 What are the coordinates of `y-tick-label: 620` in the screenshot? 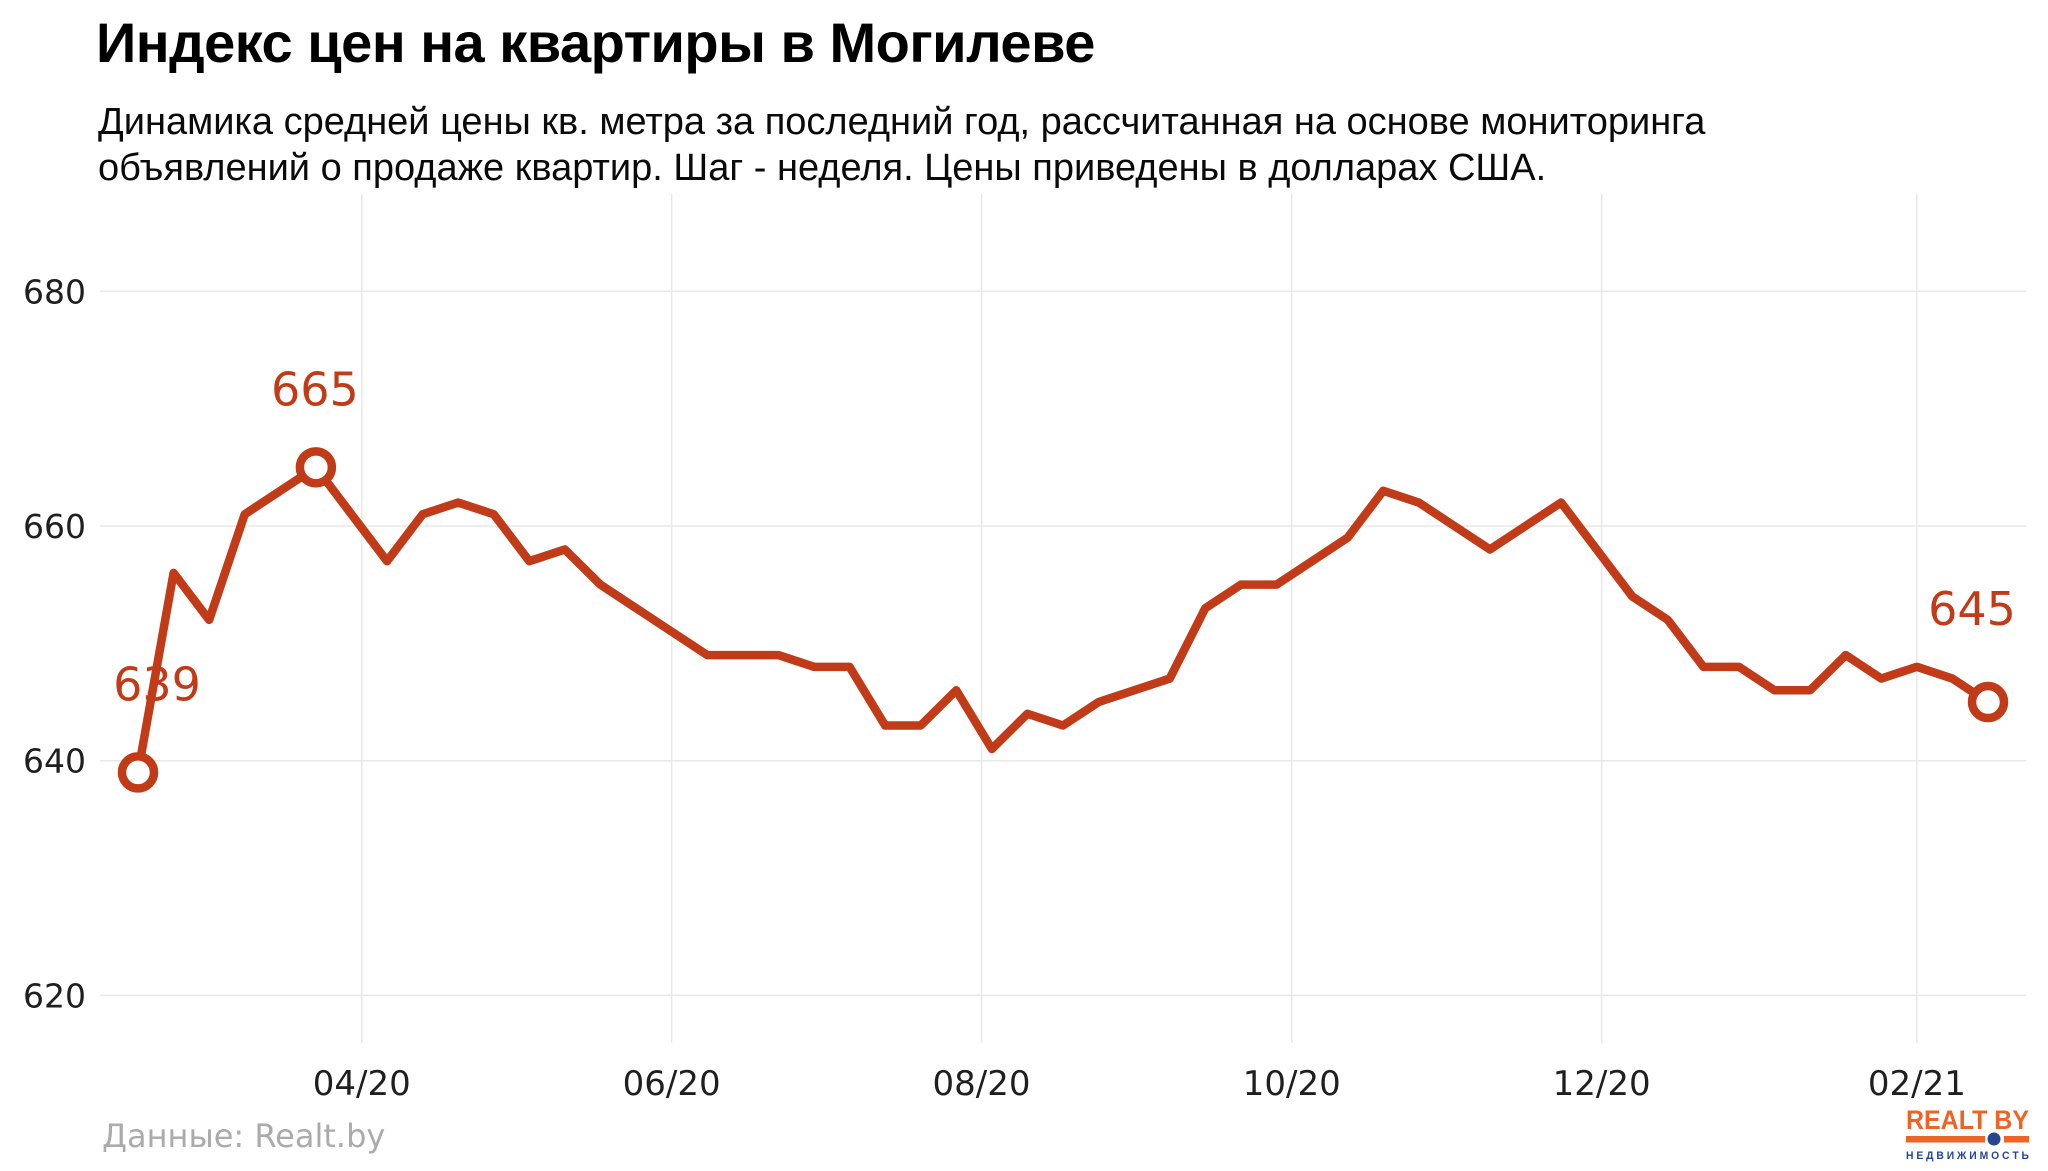 It's located at (54, 995).